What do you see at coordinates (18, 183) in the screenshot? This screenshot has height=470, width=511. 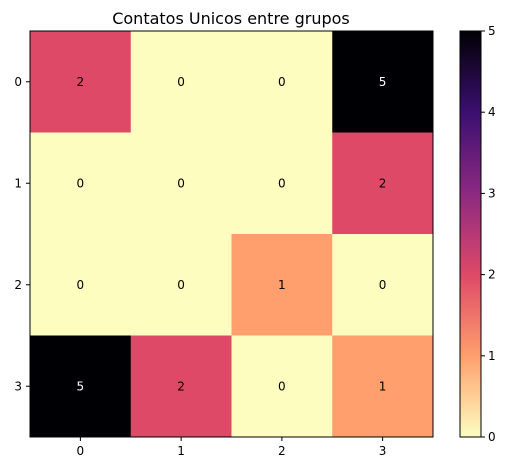 I see `y-tick-label: 1` at bounding box center [18, 183].